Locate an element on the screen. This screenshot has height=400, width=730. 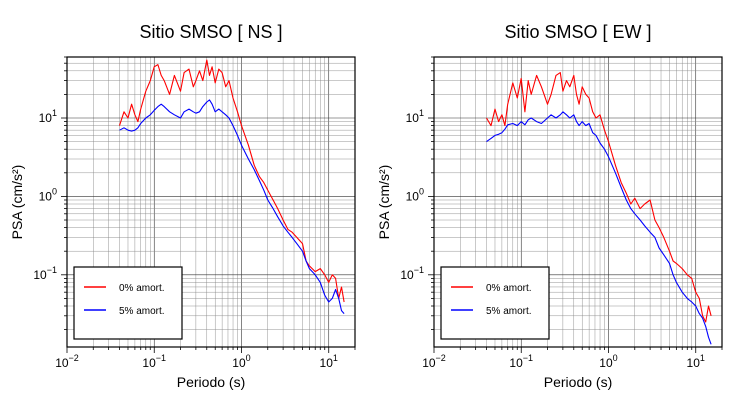
chart-title: Sitio SMSO [ EW ] is located at coordinates (577, 32).